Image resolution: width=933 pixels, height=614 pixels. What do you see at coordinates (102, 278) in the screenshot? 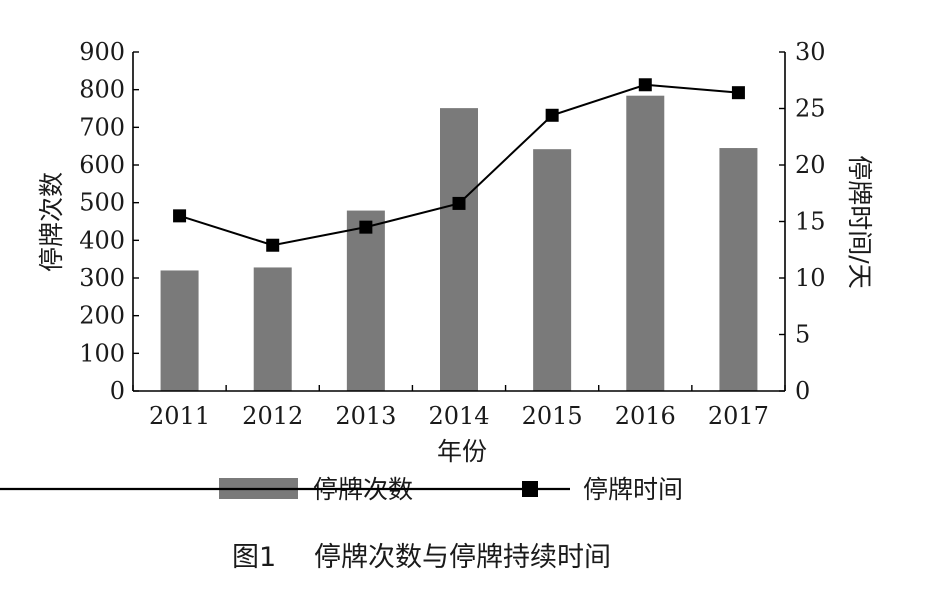
I see `left-tick-label: 300` at bounding box center [102, 278].